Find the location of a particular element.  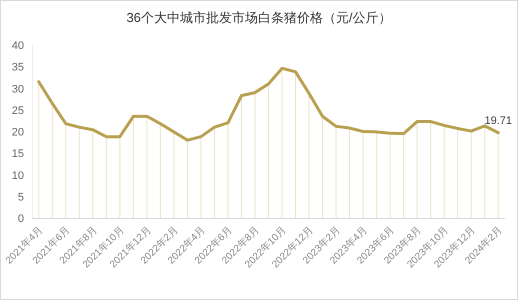

y-tick-label: 0 is located at coordinates (21, 219).